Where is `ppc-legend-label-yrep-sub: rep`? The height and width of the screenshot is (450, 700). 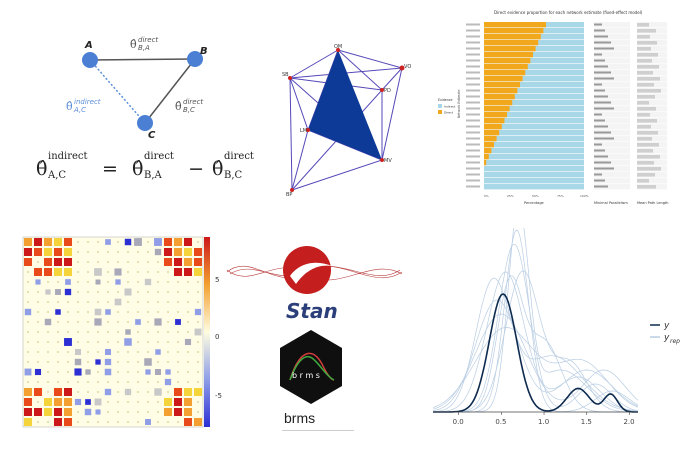
ppc-legend-label-yrep-sub: rep is located at coordinates (675, 341).